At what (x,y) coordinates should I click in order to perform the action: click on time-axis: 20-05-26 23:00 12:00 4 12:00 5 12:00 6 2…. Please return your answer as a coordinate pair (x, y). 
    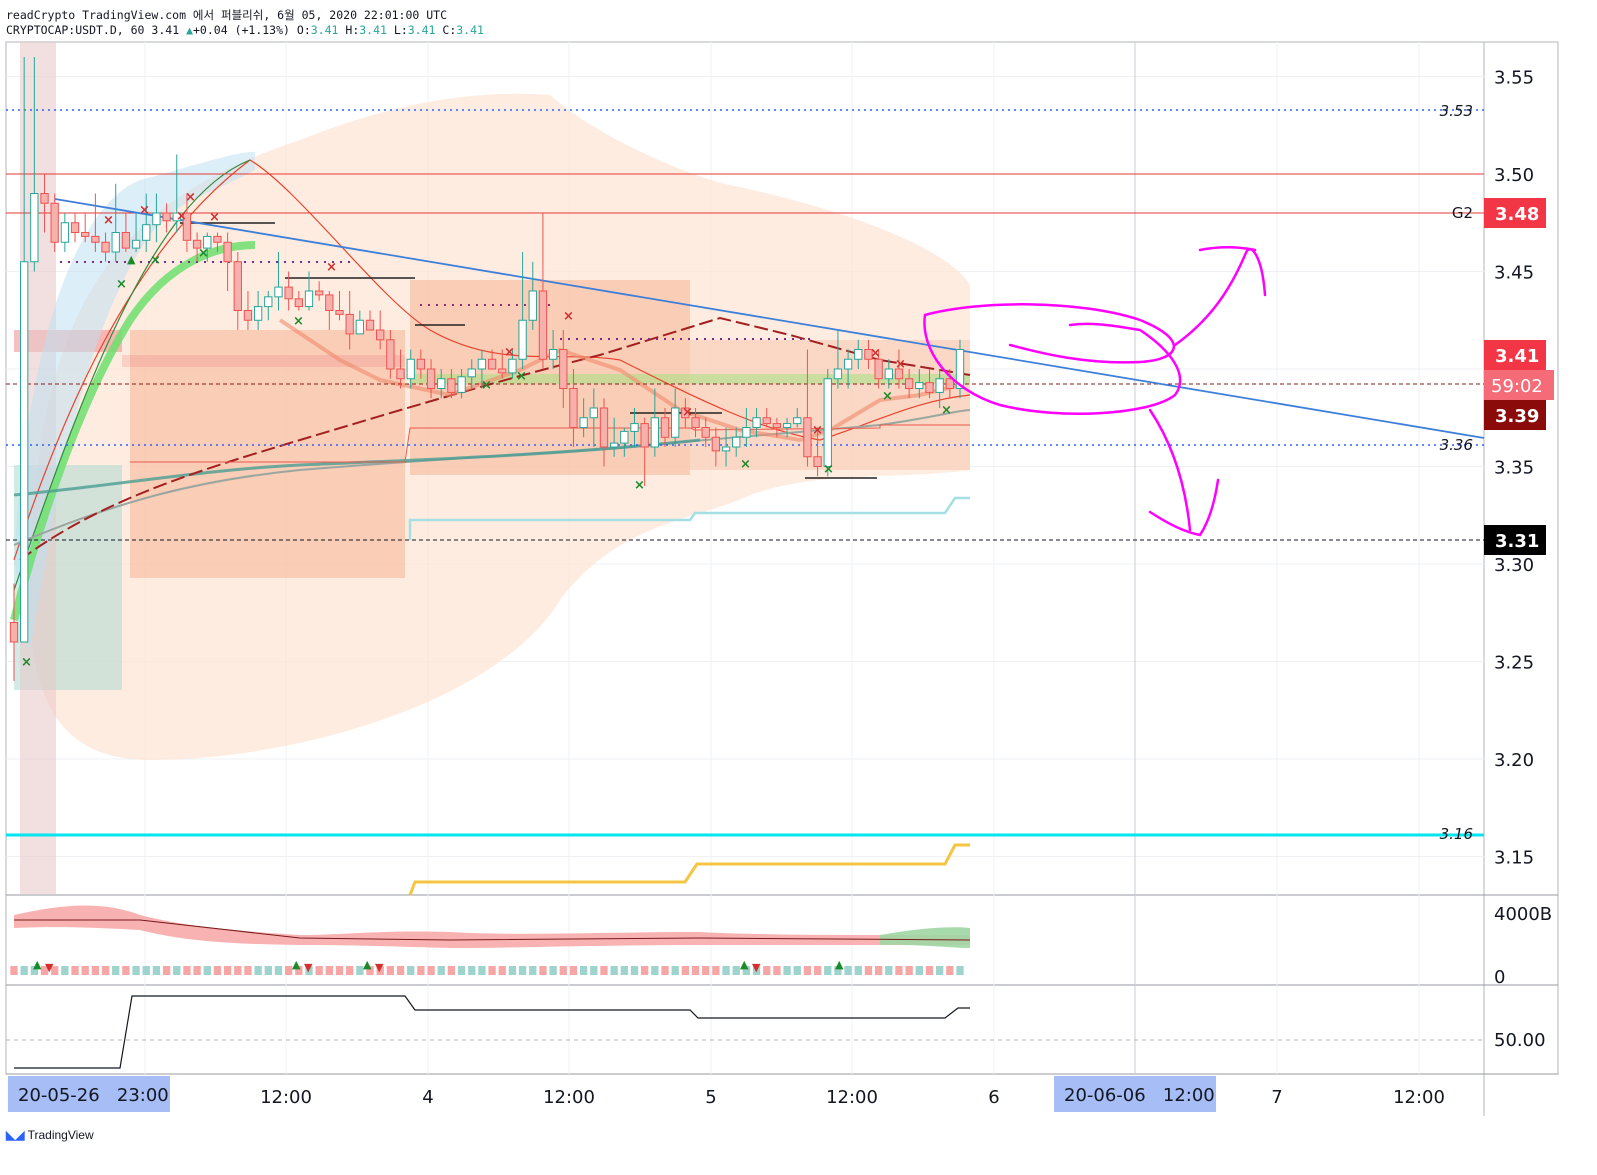
    Looking at the image, I should click on (726, 1094).